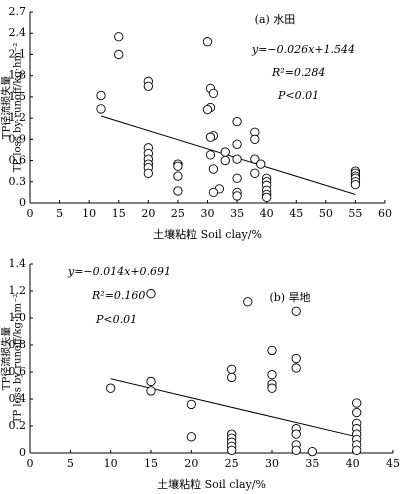 Image resolution: width=402 pixels, height=494 pixels. What do you see at coordinates (18, 53) in the screenshot?
I see `y-tick-label: 2.1` at bounding box center [18, 53].